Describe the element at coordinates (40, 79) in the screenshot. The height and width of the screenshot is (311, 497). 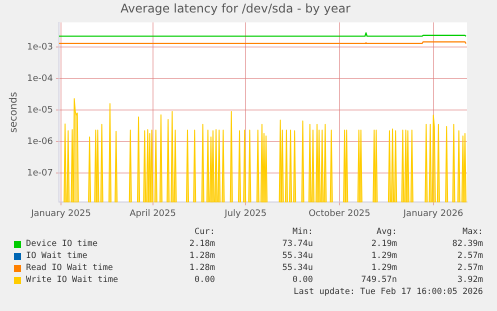
I see `y-tick-label: 1e-04` at that location.